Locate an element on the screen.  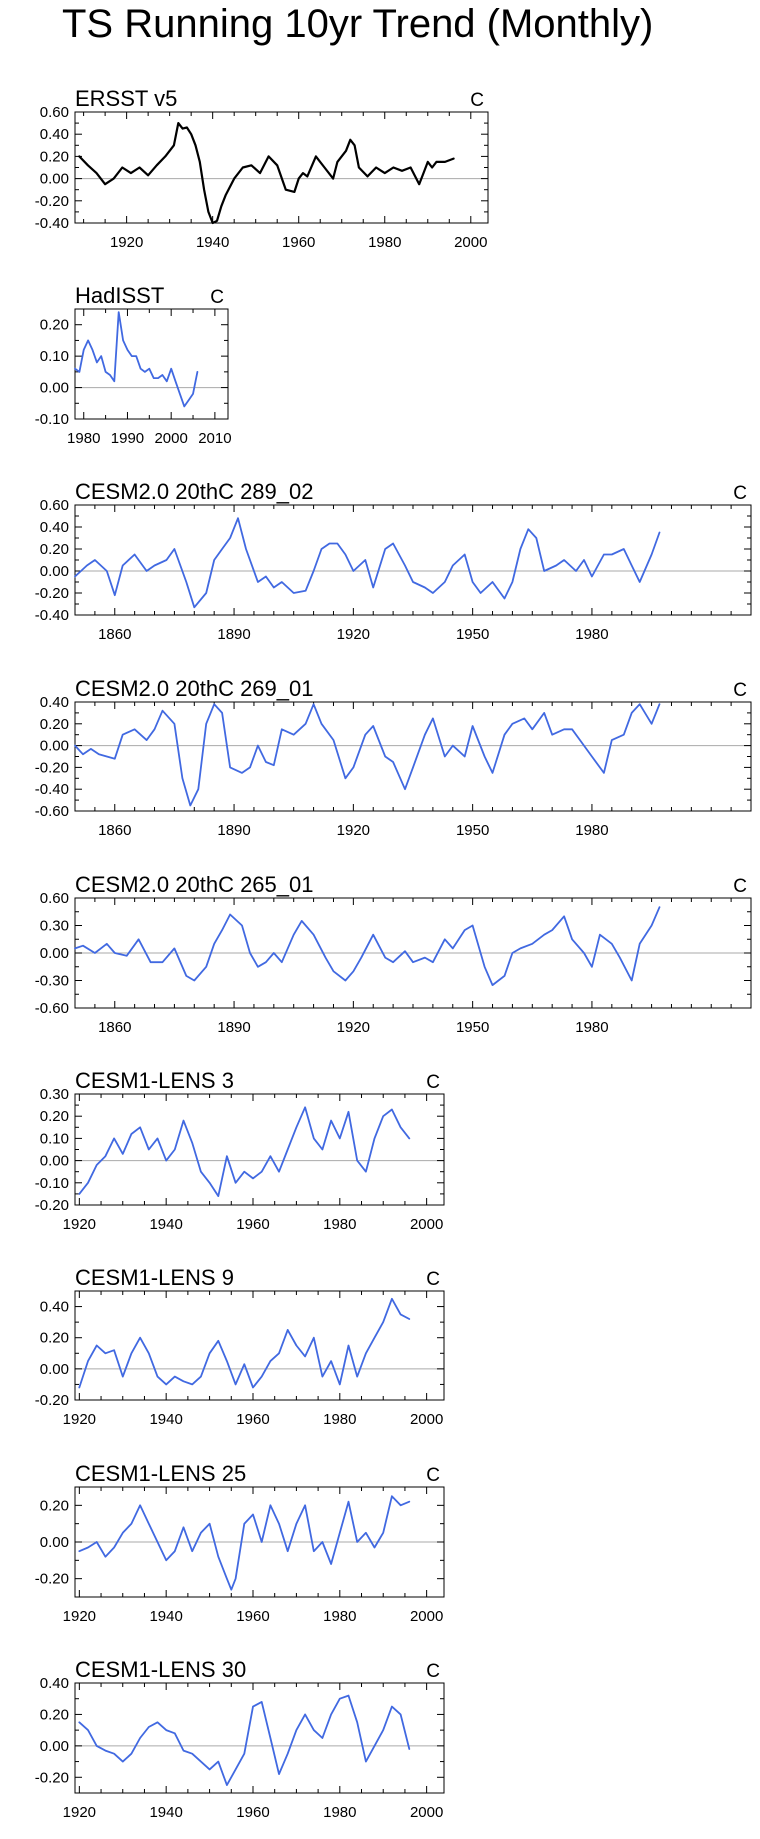
chart-title: CESM1-LENS 9 is located at coordinates (154, 1277).